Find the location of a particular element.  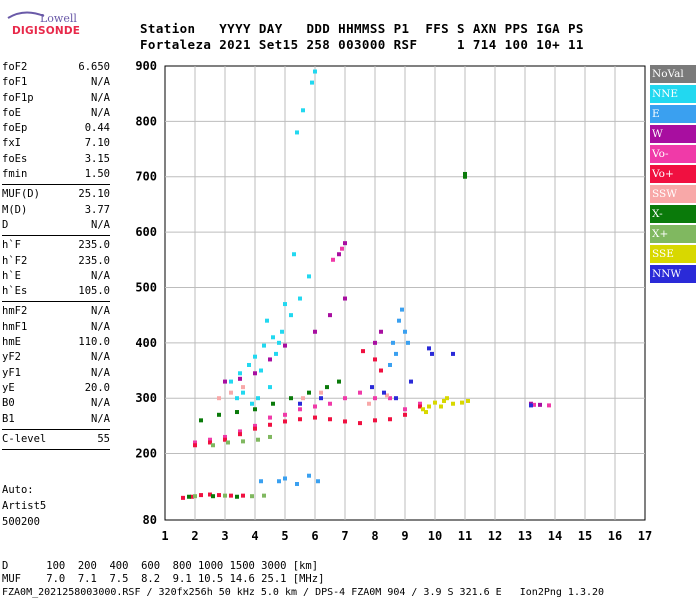

param-group-muf: MUF(D) 25.10 M(D) 3.77 D N/A is located at coordinates (56, 210).